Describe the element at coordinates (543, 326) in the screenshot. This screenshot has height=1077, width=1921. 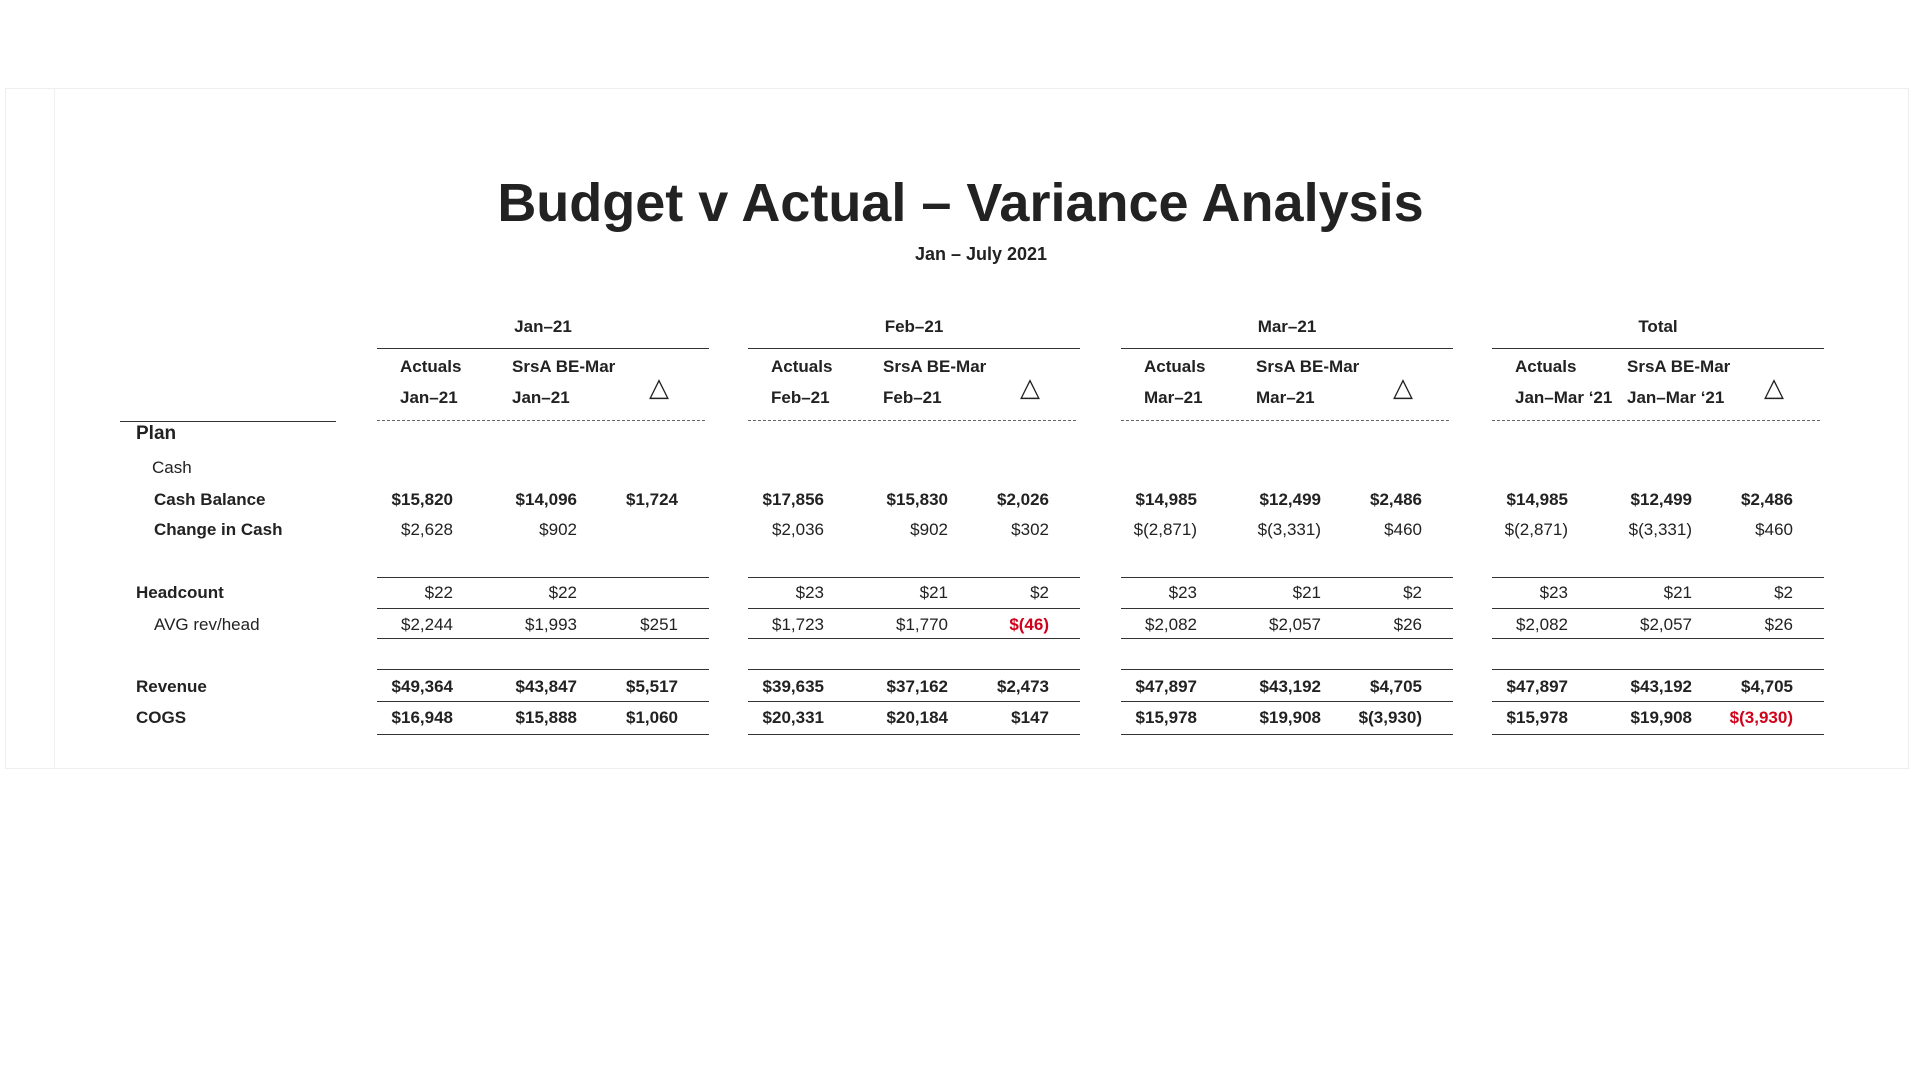
I see `group-header: Jan–21` at that location.